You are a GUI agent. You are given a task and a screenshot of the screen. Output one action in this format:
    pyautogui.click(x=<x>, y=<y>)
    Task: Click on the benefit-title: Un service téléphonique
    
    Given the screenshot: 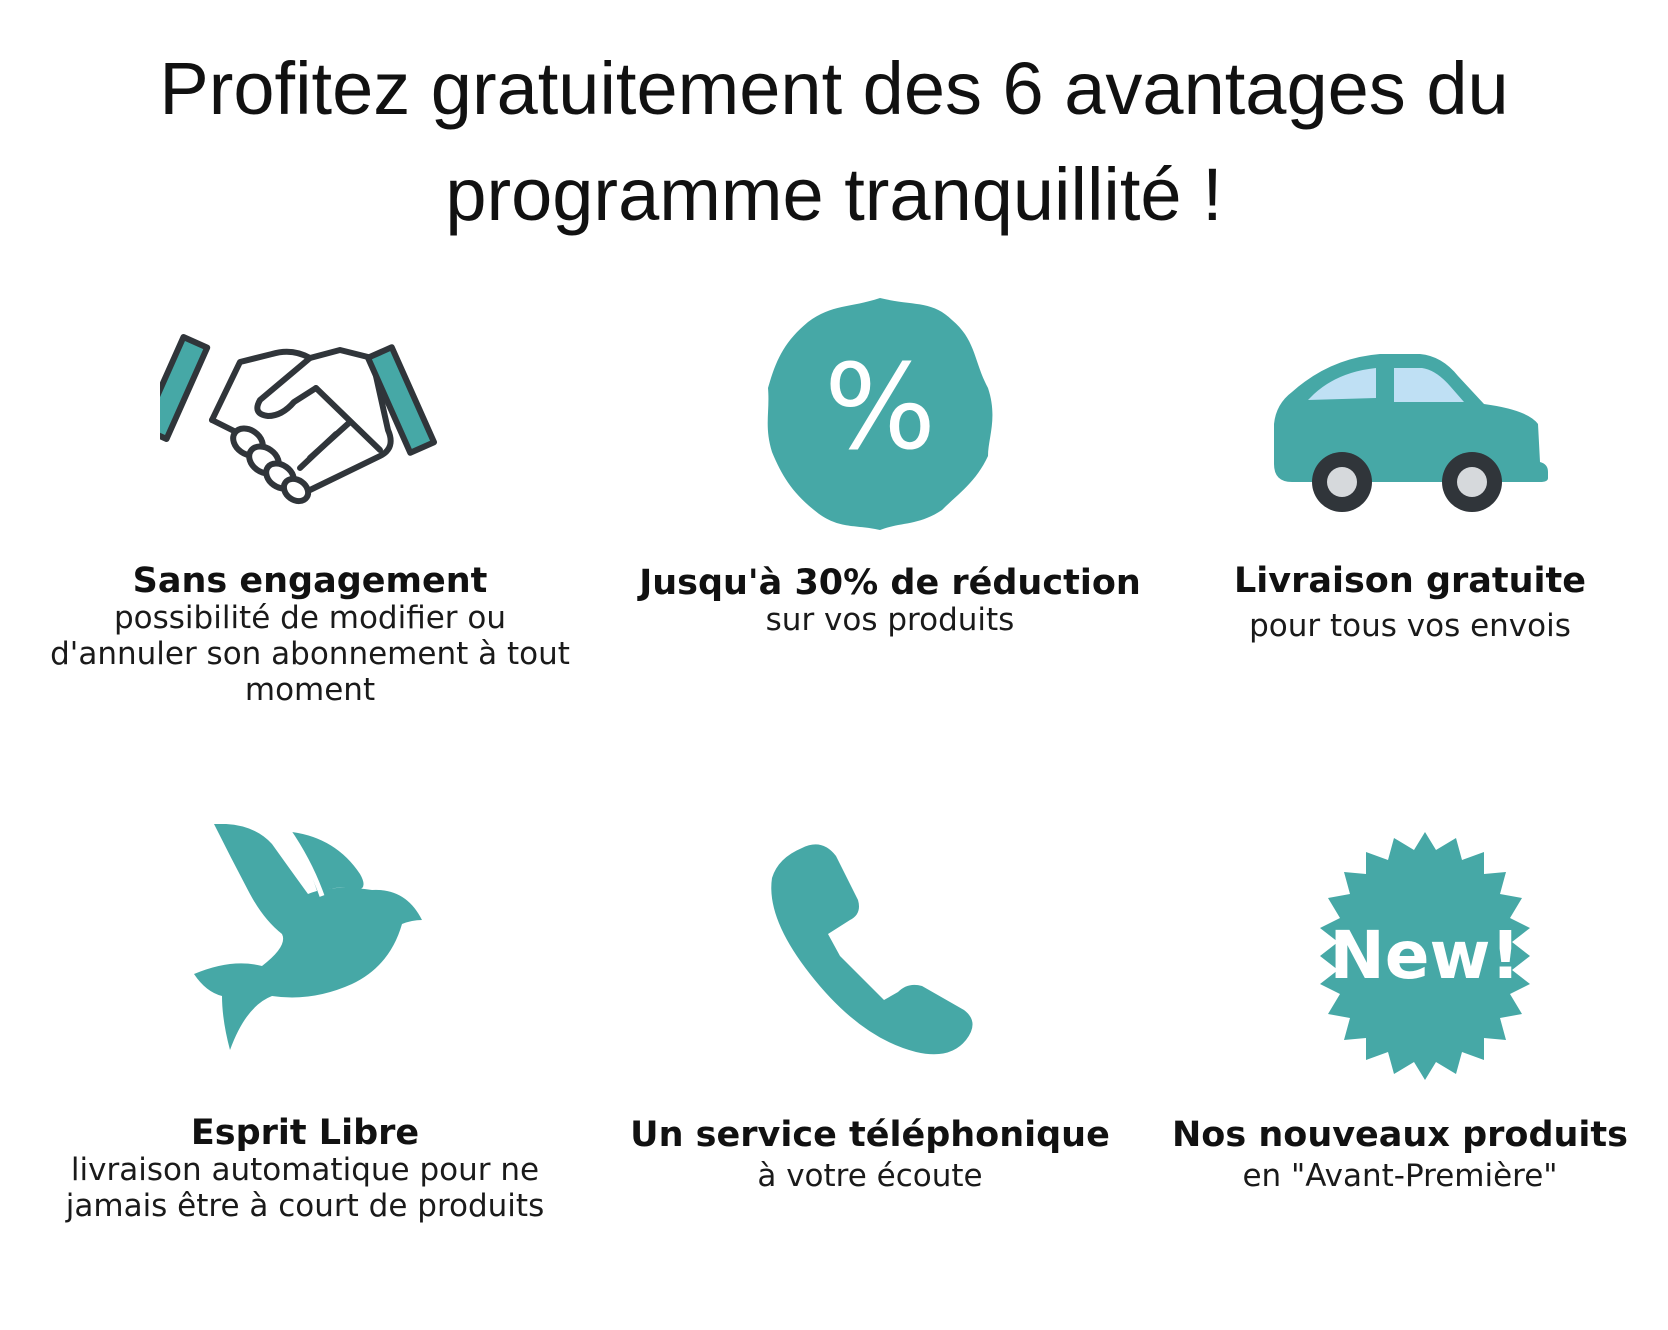 What is the action you would take?
    pyautogui.click(x=870, y=1135)
    